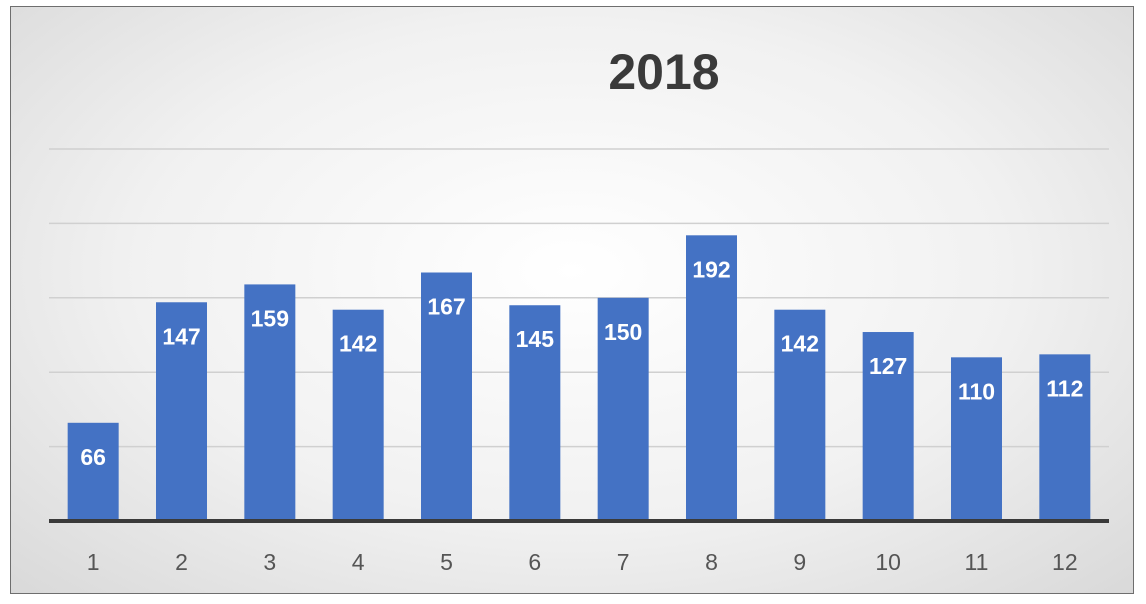 This screenshot has width=1146, height=604. Describe the element at coordinates (1064, 388) in the screenshot. I see `value-label-12: 112` at that location.